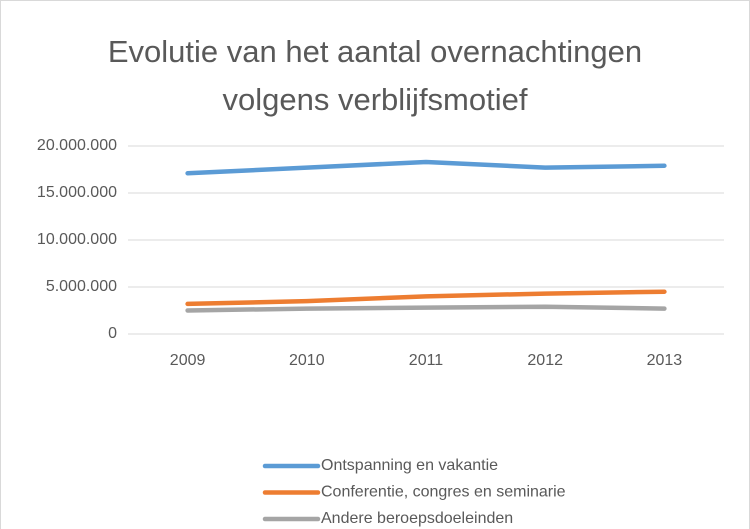  What do you see at coordinates (81, 286) in the screenshot?
I see `y-tick-label: 5.000.000` at bounding box center [81, 286].